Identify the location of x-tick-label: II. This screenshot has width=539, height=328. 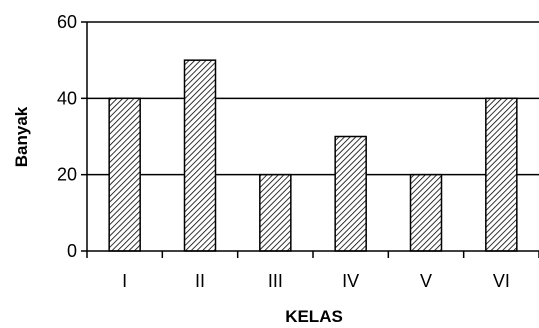
(200, 281).